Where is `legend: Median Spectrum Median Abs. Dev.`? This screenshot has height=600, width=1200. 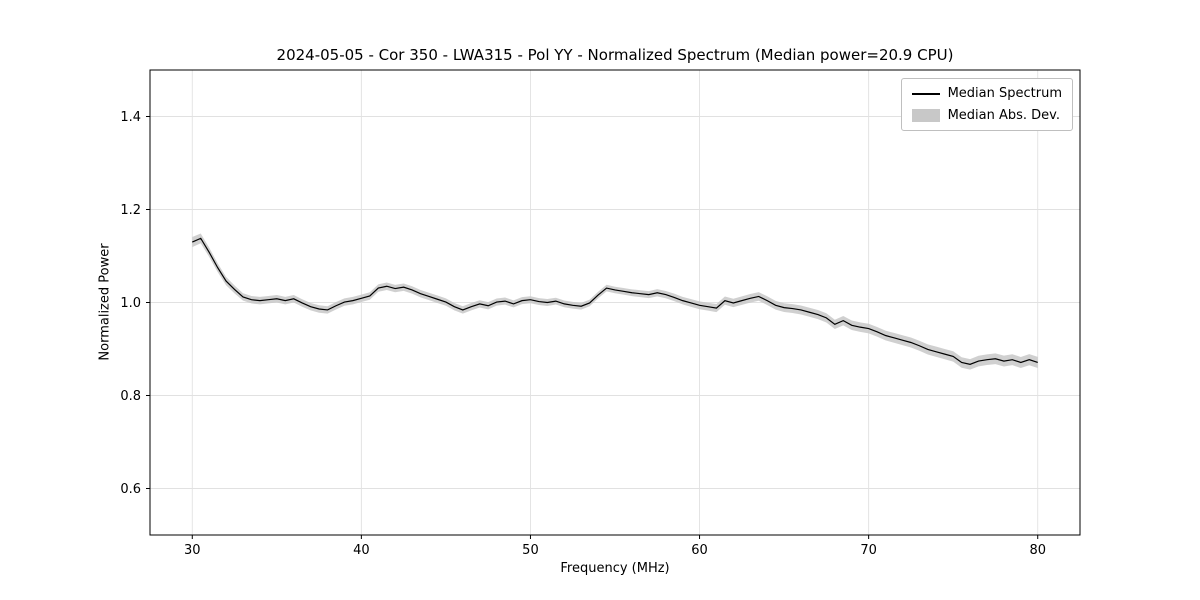 legend: Median Spectrum Median Abs. Dev. is located at coordinates (986, 104).